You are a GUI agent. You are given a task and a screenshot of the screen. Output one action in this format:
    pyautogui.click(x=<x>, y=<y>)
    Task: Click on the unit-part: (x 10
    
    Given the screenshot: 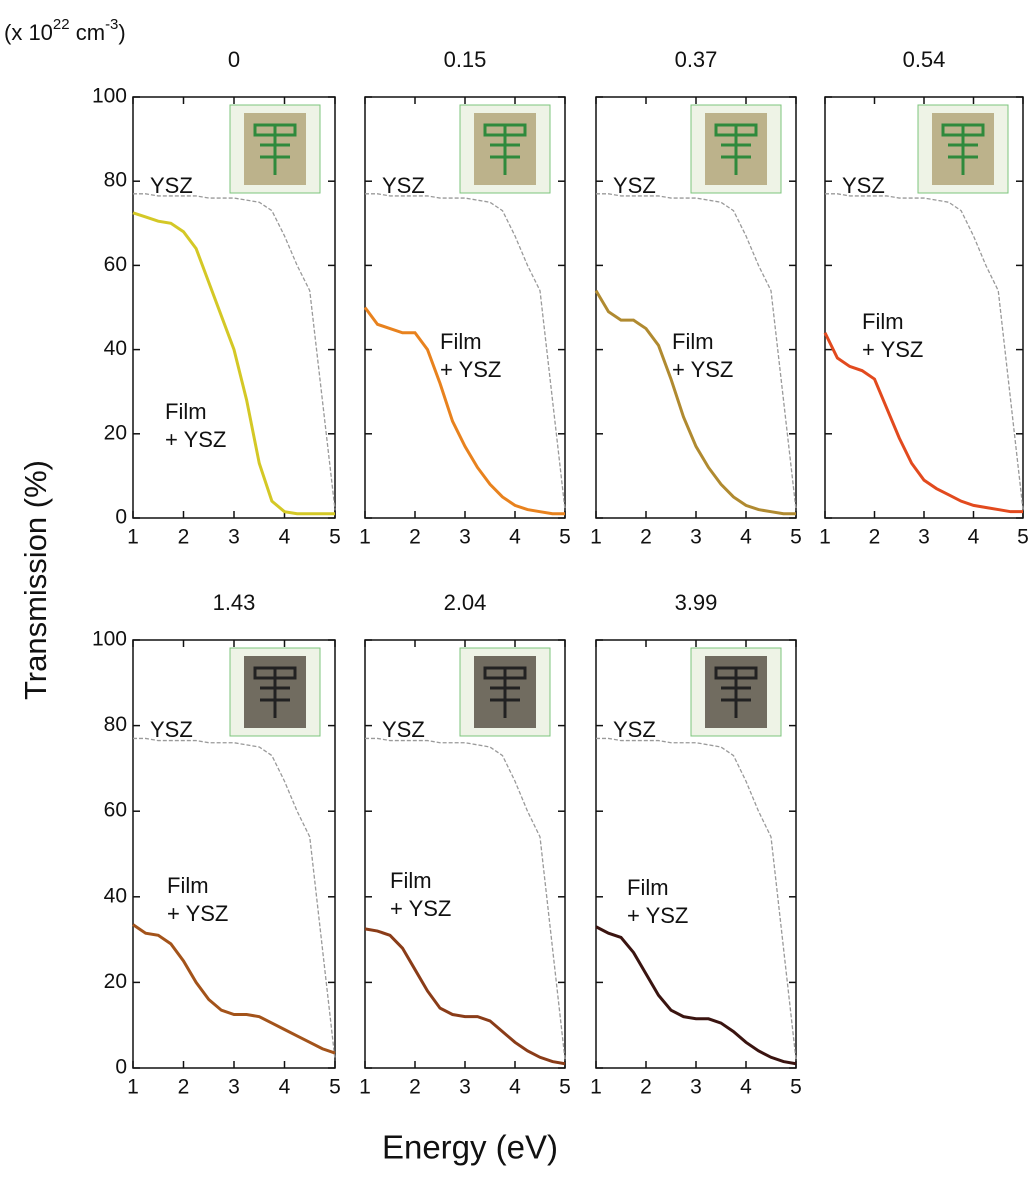 What is the action you would take?
    pyautogui.click(x=28, y=32)
    